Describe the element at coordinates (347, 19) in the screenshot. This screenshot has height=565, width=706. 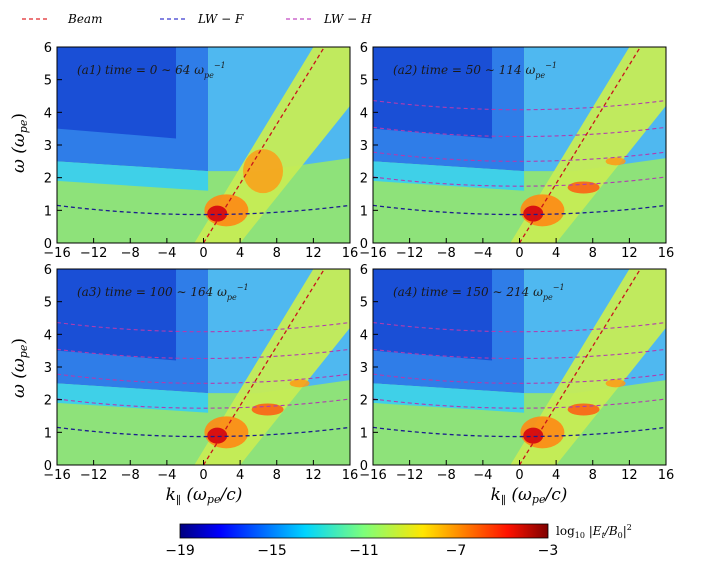
I see `legend-lwh-label: LW − H` at that location.